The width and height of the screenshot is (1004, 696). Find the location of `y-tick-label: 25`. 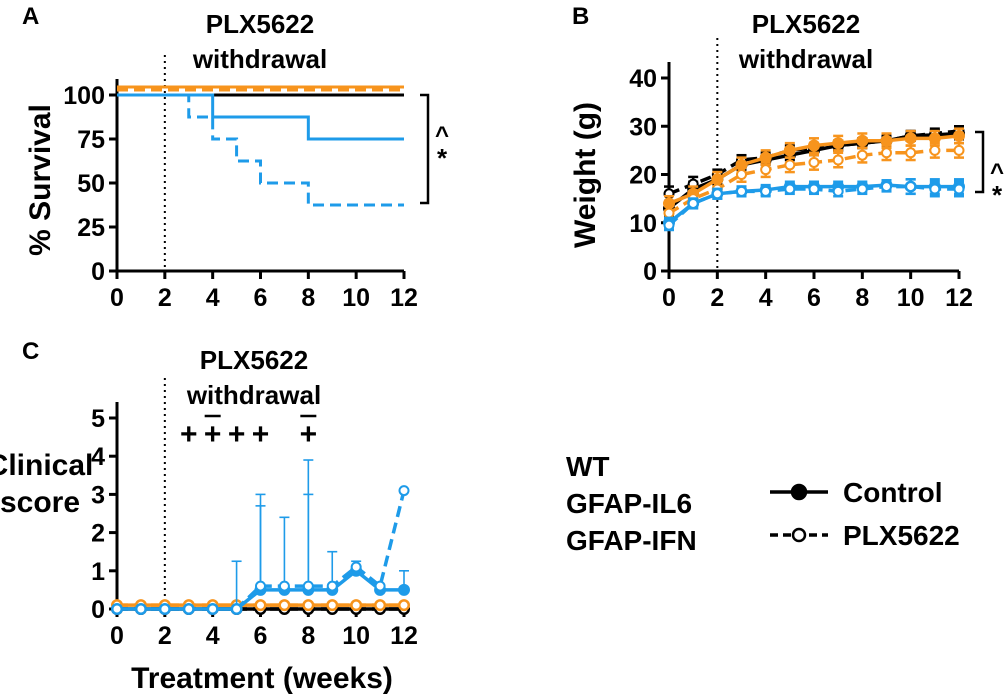

y-tick-label: 25 is located at coordinates (91, 228).